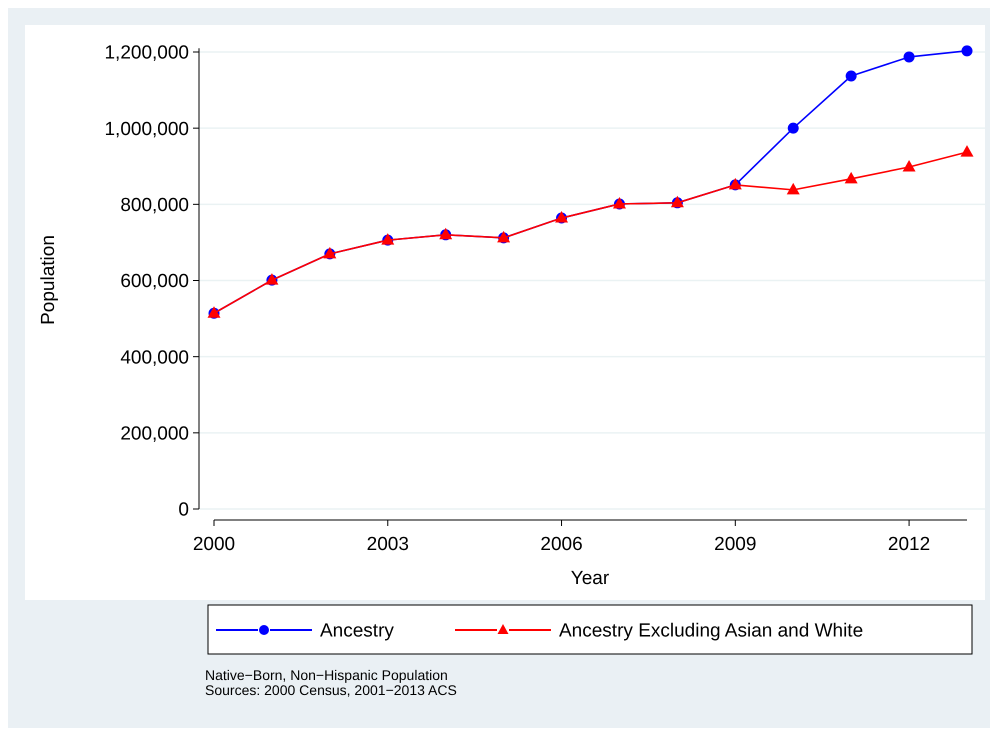 This screenshot has width=994, height=730. I want to click on x-axis-title: Year, so click(590, 578).